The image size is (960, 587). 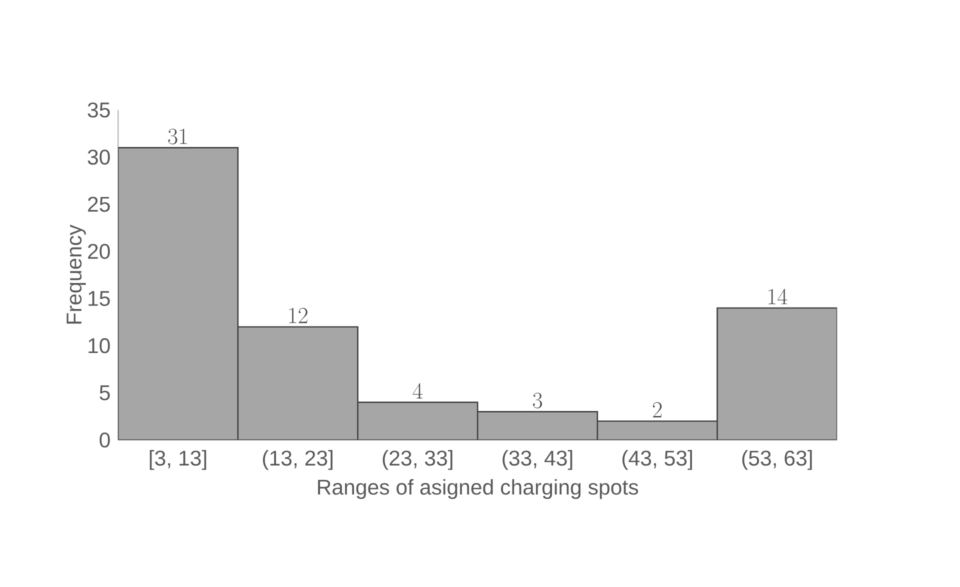 I want to click on data-label: 4, so click(x=417, y=391).